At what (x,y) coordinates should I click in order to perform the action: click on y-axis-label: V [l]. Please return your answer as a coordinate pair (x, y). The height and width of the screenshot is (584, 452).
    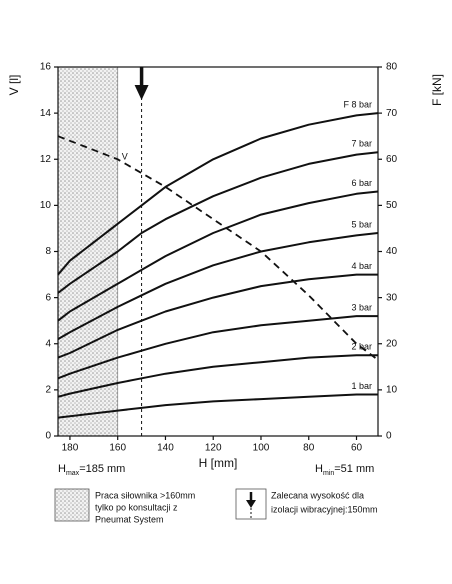
    Looking at the image, I should click on (14, 85).